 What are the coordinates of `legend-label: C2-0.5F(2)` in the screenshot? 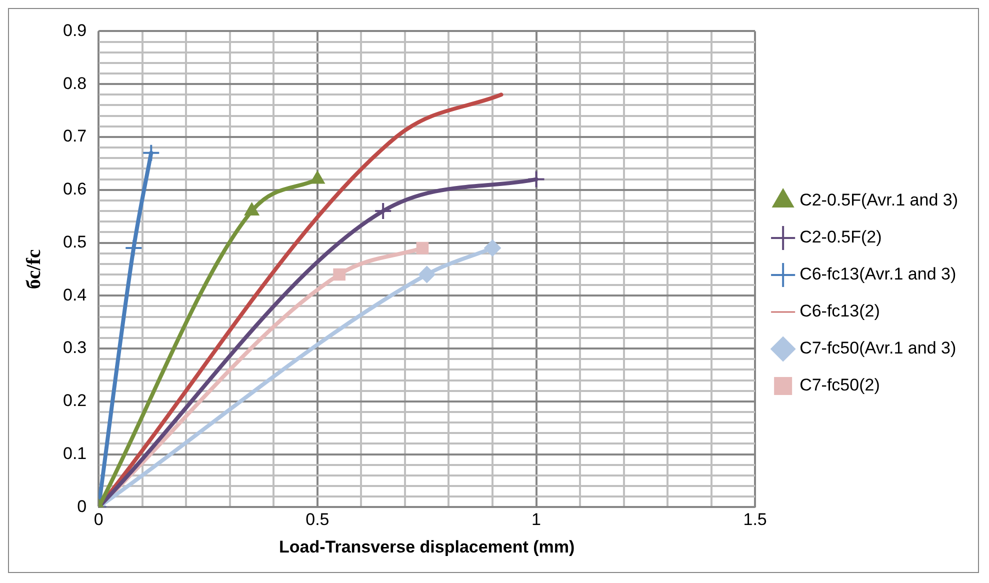 It's located at (841, 237).